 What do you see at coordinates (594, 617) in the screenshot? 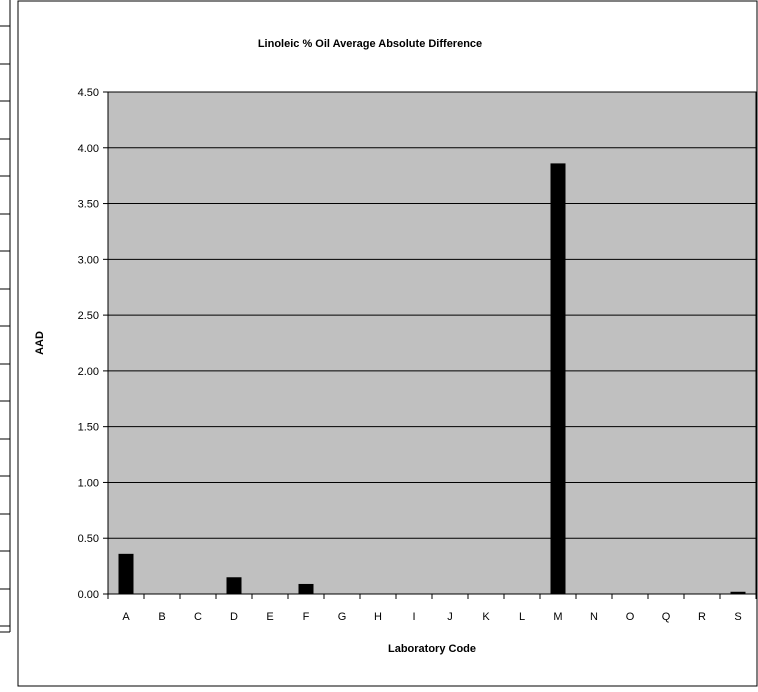
I see `x-tick-label: N` at bounding box center [594, 617].